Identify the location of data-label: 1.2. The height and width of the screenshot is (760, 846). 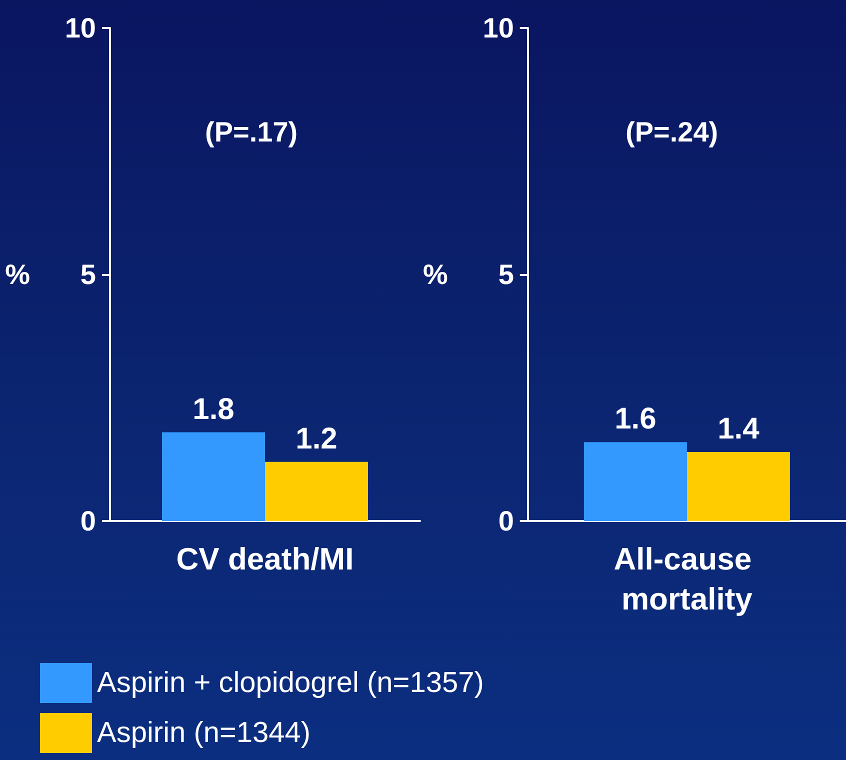
(317, 439).